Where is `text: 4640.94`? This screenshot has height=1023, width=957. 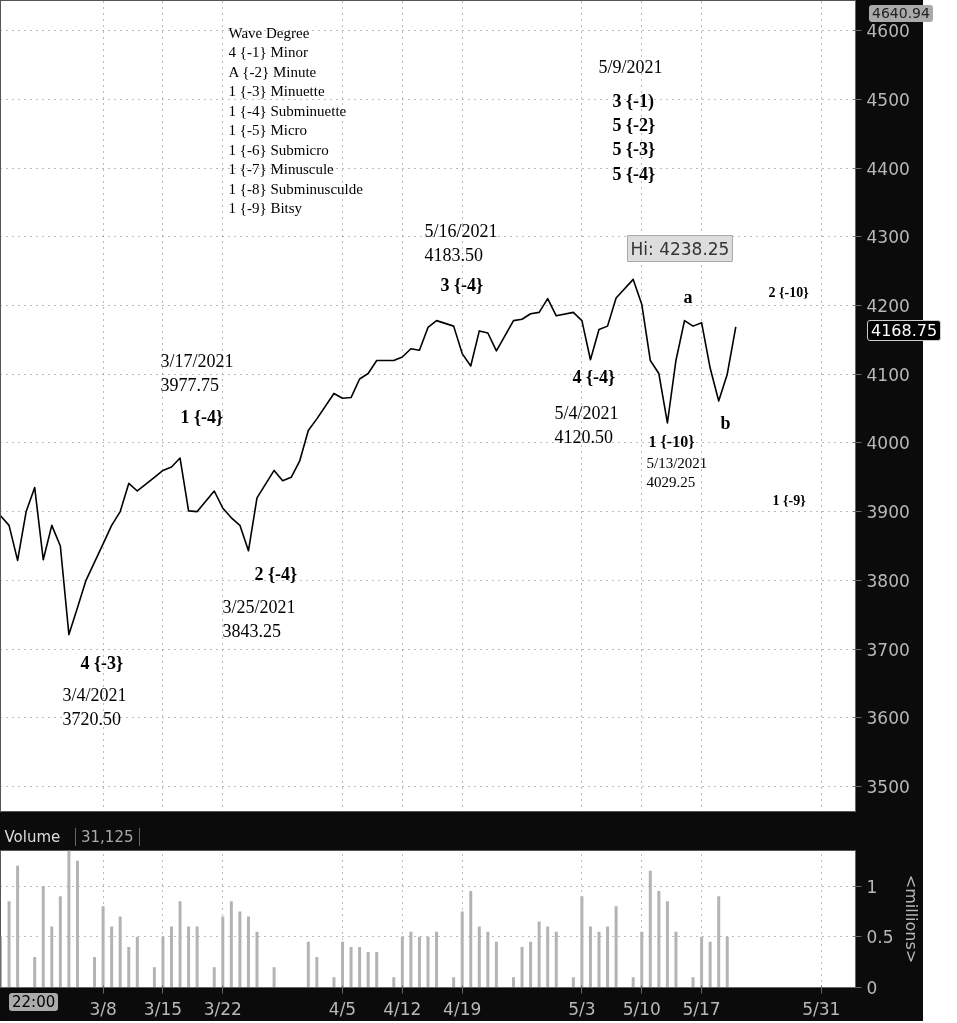
text: 4640.94 is located at coordinates (901, 13).